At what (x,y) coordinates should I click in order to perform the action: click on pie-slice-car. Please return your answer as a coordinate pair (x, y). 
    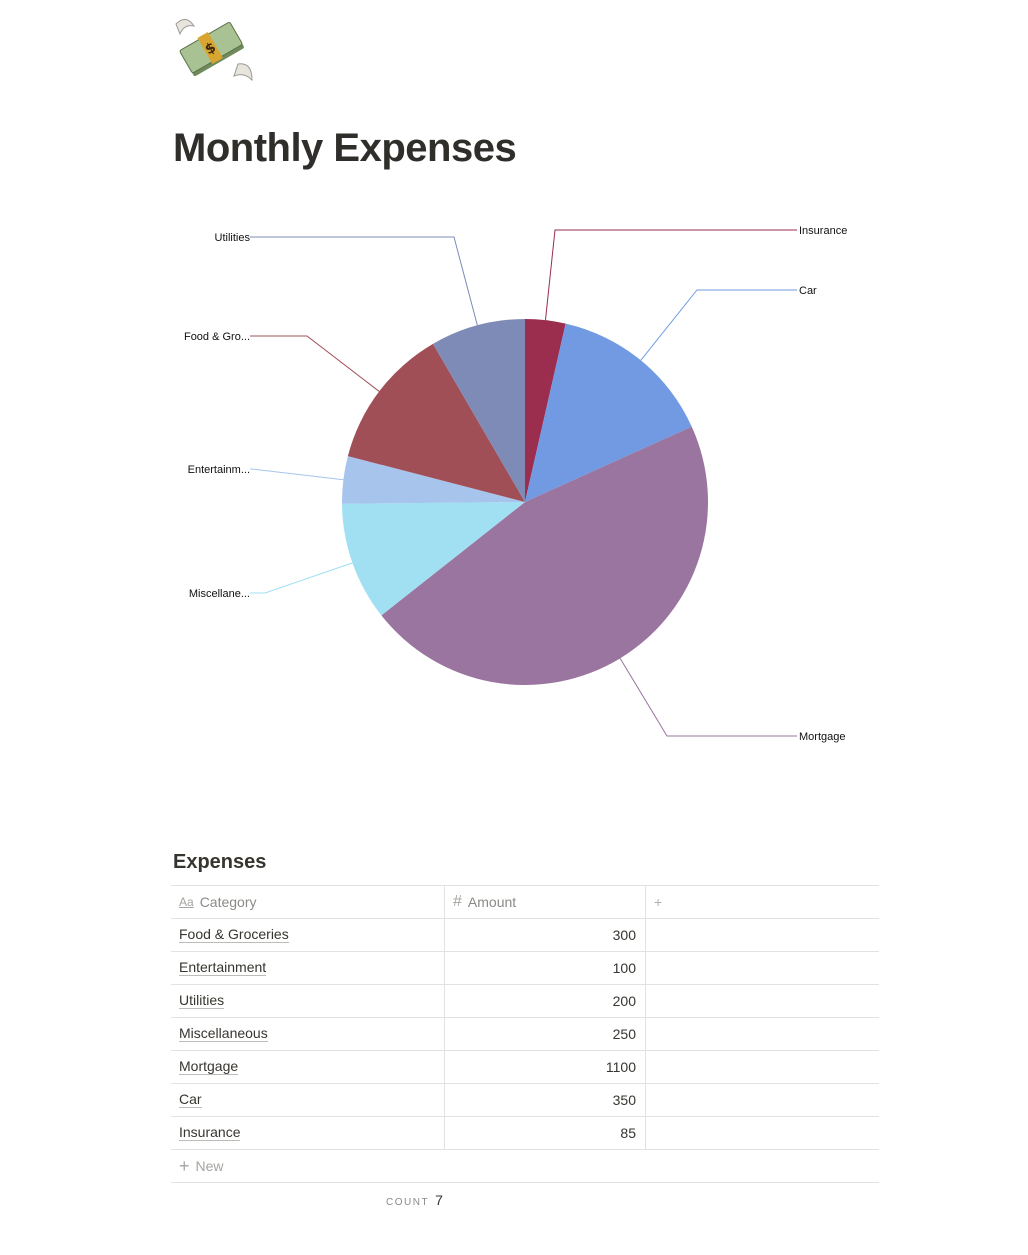
    Looking at the image, I should click on (608, 412).